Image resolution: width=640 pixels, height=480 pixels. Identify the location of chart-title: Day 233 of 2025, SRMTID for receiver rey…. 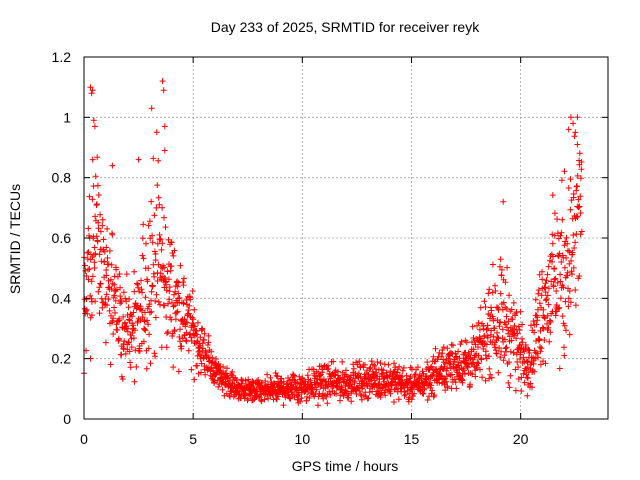
(345, 27).